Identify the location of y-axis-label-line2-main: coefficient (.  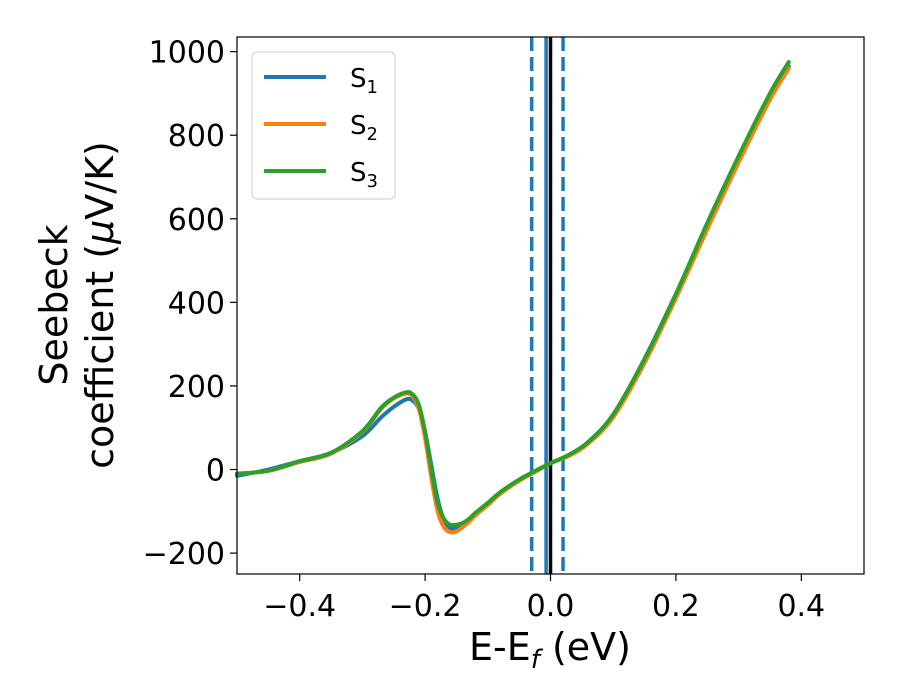
(100, 356).